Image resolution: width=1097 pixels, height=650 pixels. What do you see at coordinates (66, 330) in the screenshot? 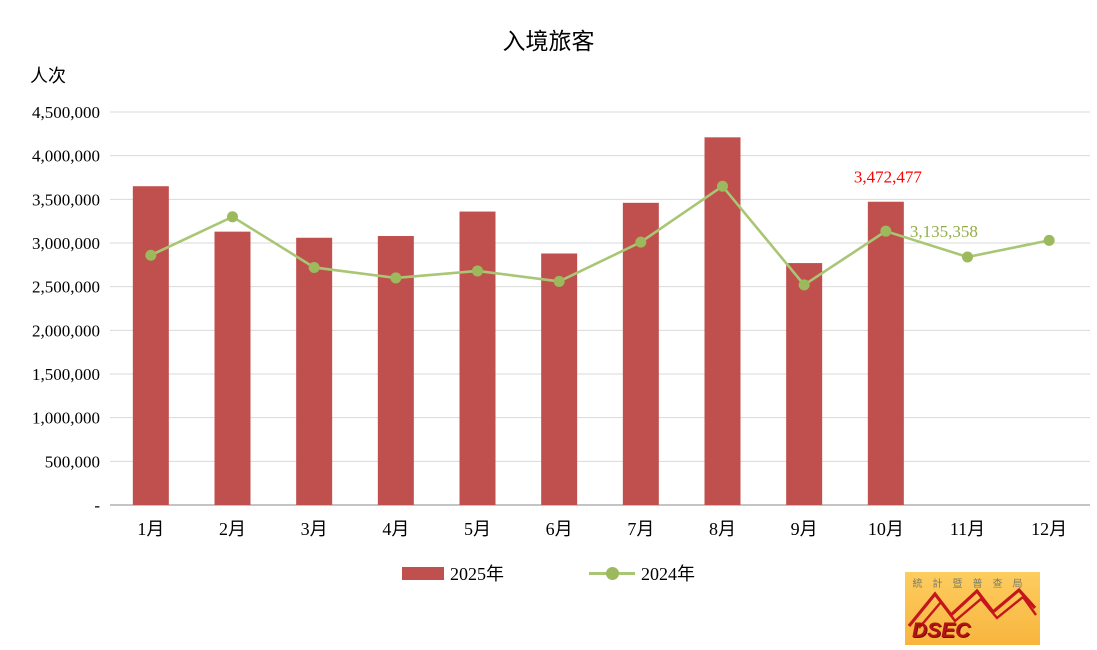
I see `y-tick-label: 2,000,000` at bounding box center [66, 330].